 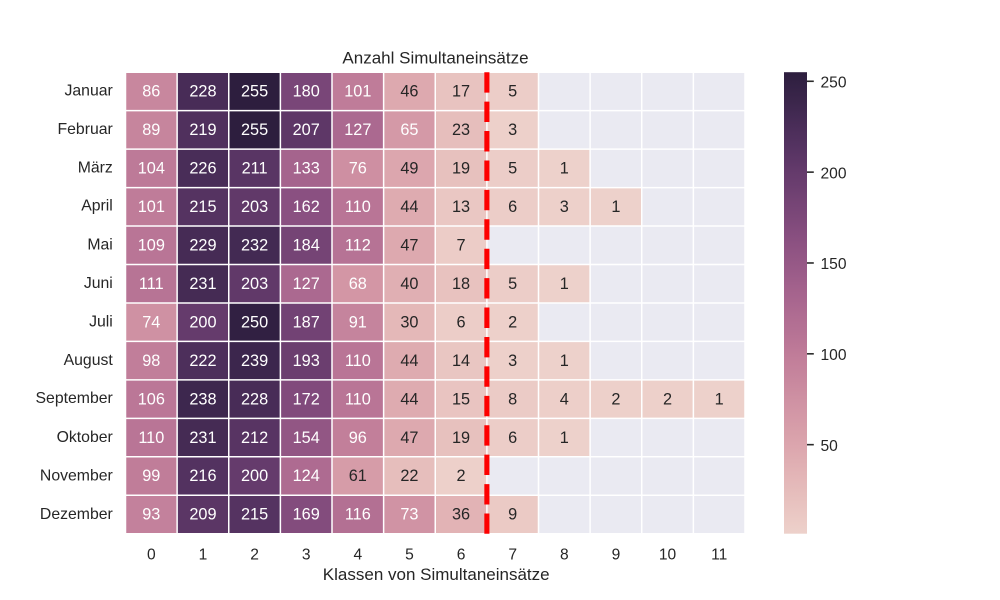 I want to click on svg-text: April, so click(x=97, y=206).